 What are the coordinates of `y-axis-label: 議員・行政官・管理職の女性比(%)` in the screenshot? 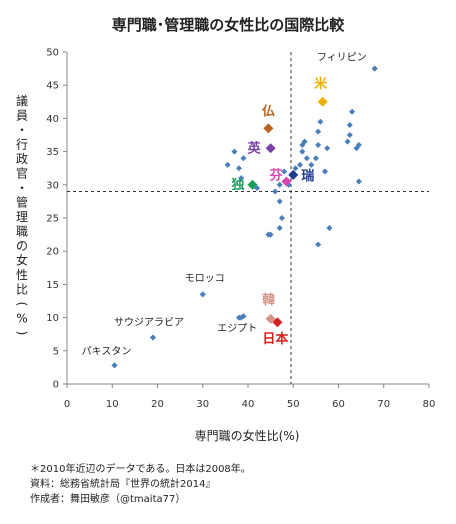 It's located at (22, 214).